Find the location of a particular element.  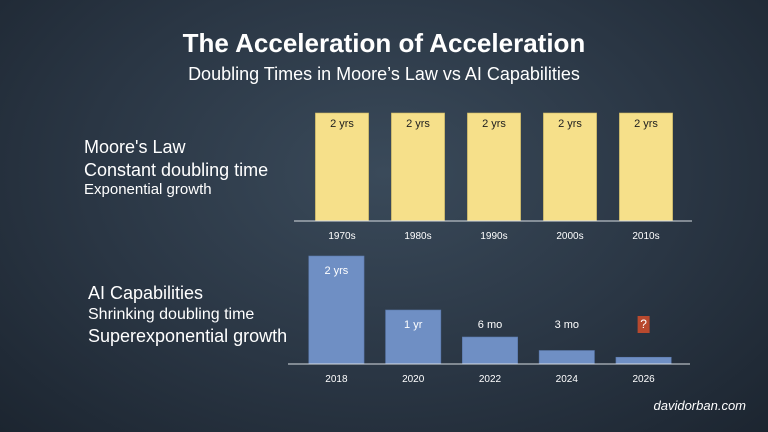

moore-data-label-1990s: 2 yrs is located at coordinates (494, 124).